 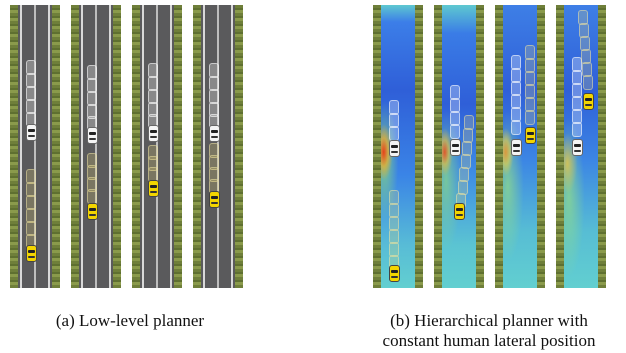 I want to click on caption-low-level-planner: (a) Low-level planner, so click(x=130, y=320).